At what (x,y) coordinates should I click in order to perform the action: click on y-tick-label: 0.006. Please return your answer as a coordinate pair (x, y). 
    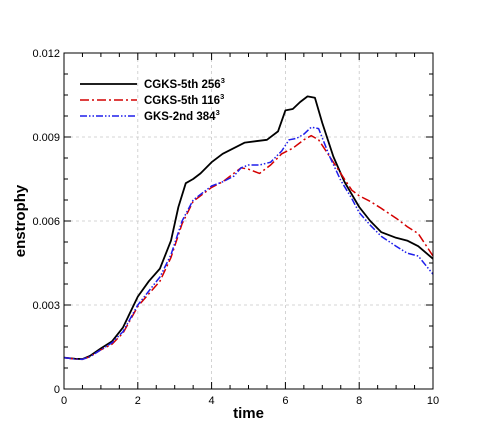
    Looking at the image, I should click on (46, 222).